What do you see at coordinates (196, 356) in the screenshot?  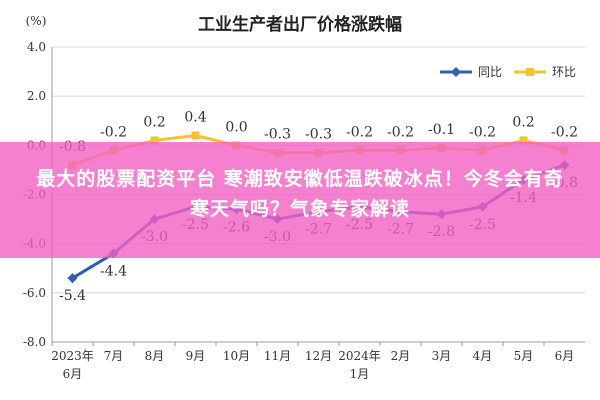 I see `x-tick-label: 9月` at bounding box center [196, 356].